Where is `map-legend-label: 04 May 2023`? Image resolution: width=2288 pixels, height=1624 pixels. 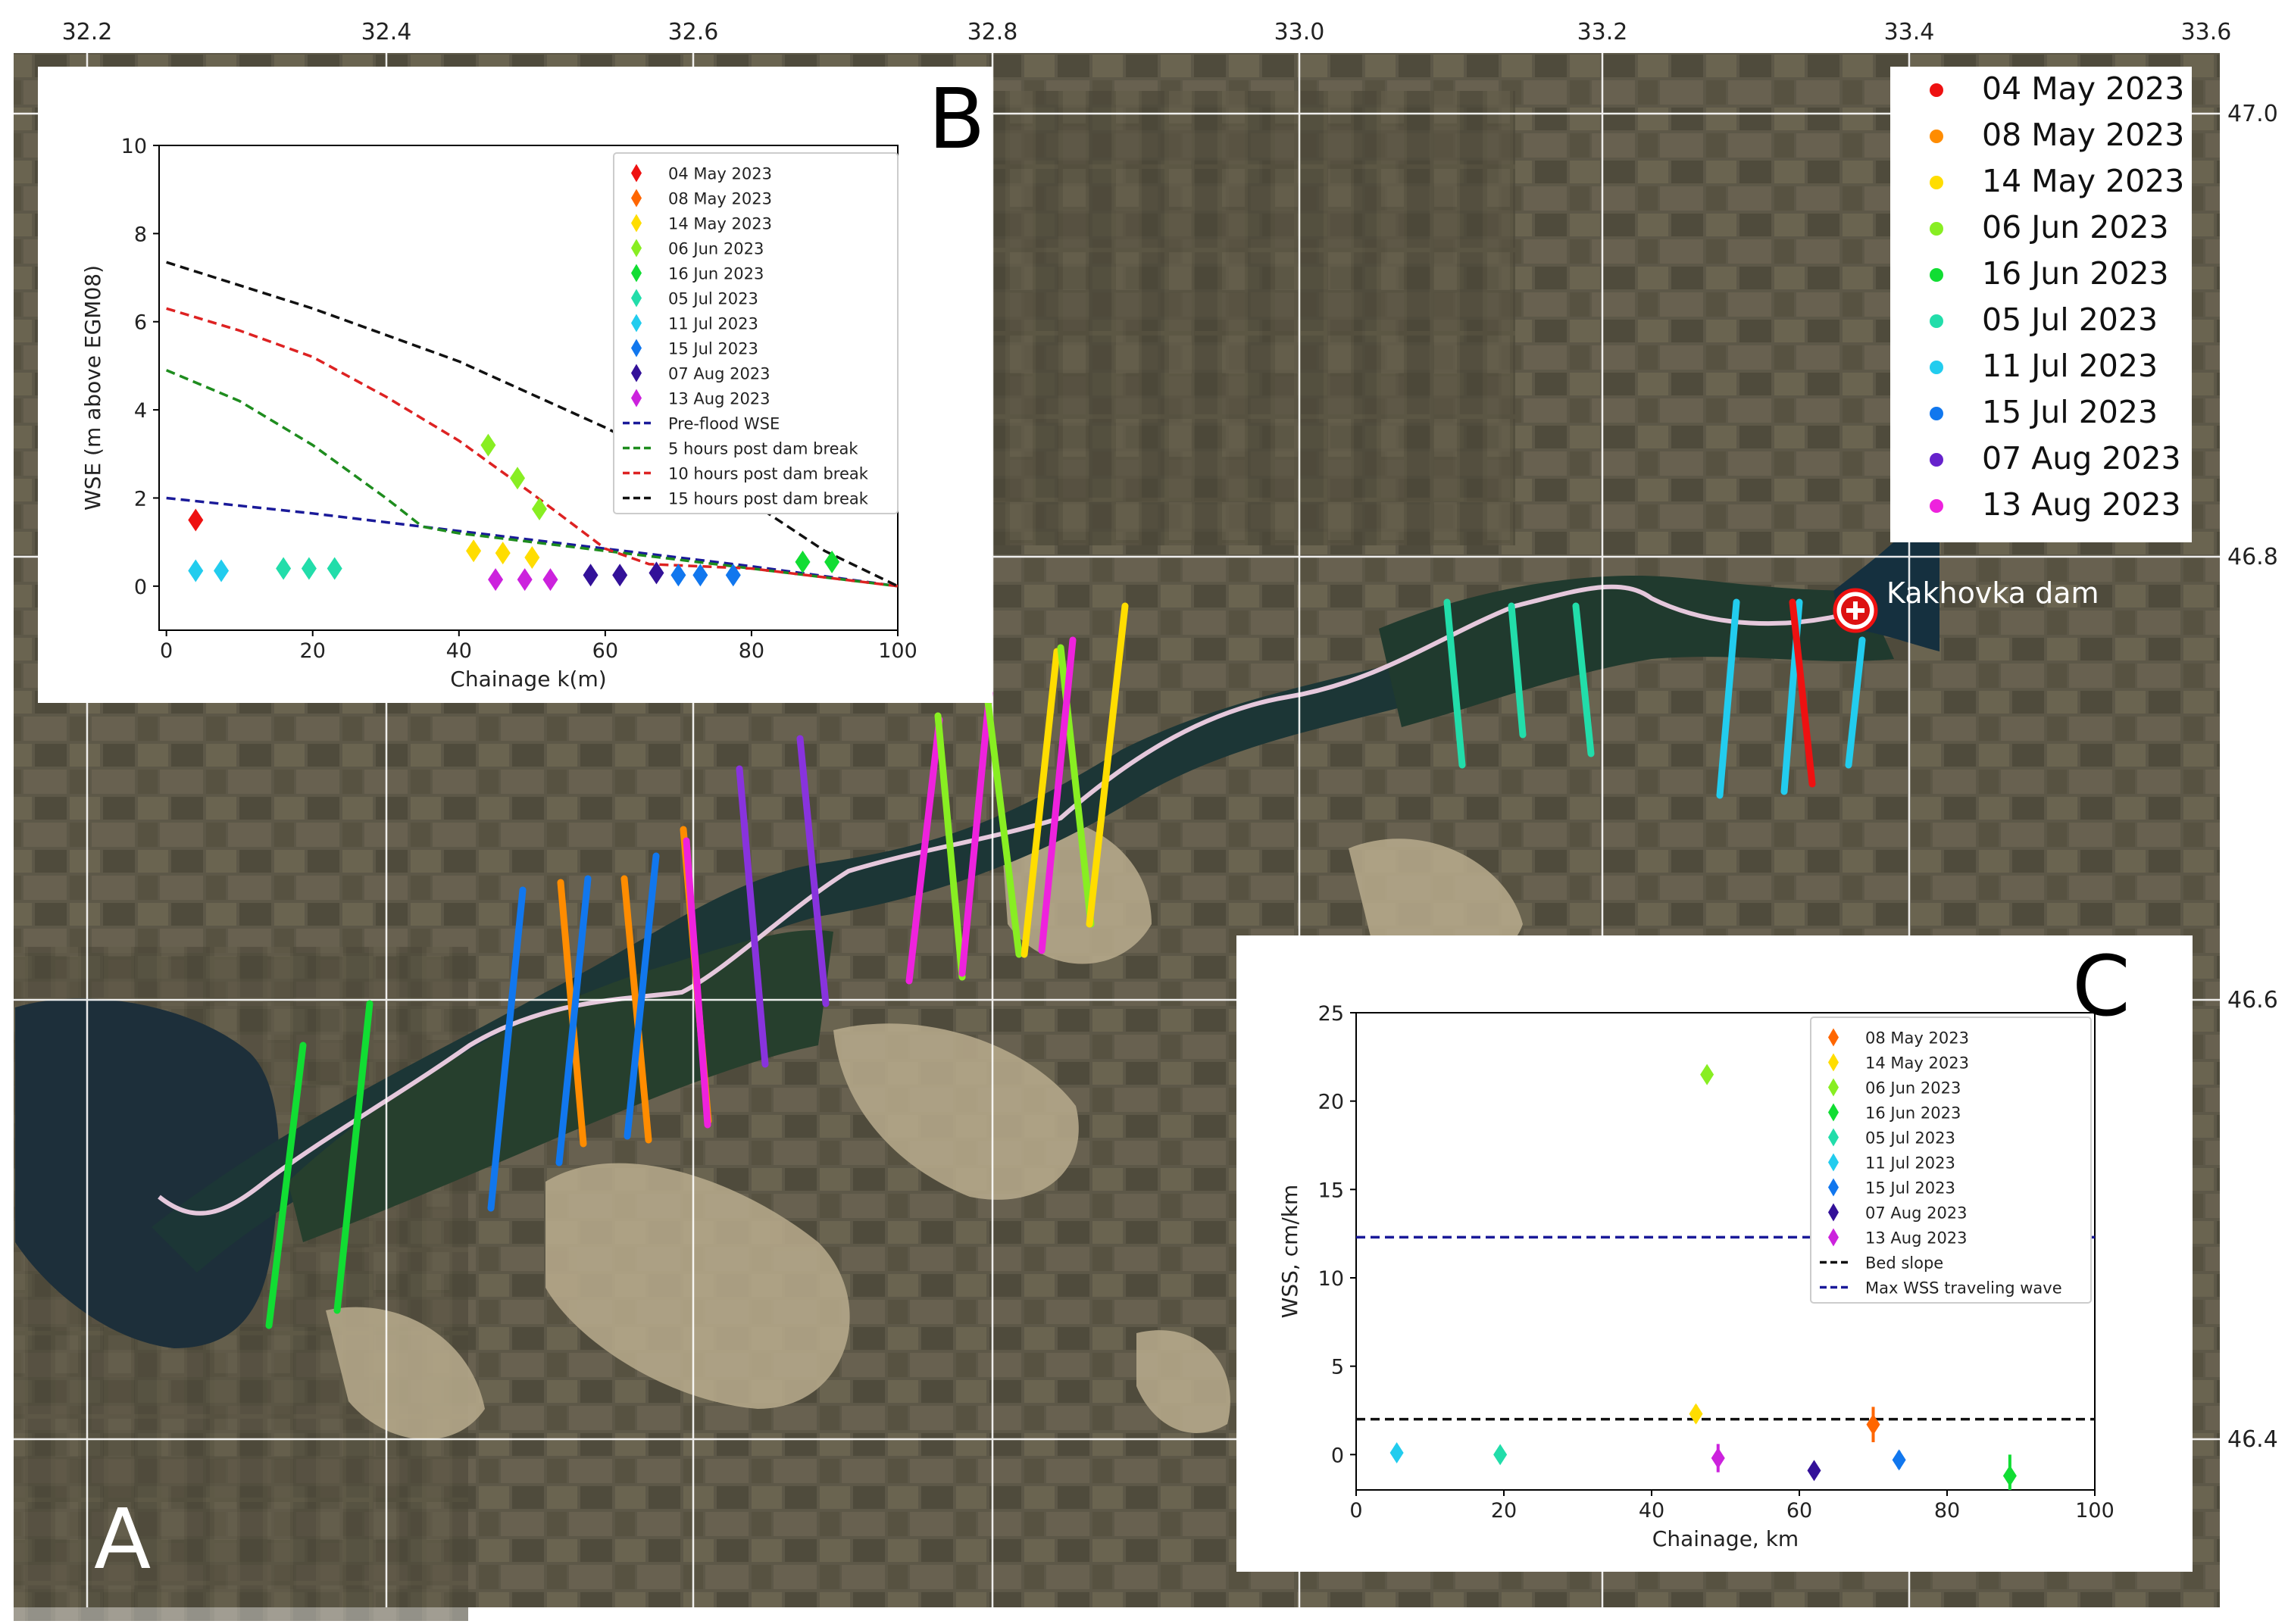
map-legend-label: 04 May 2023 is located at coordinates (2083, 88).